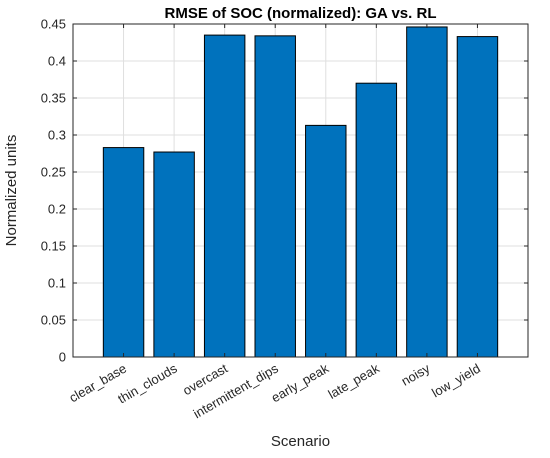 This screenshot has height=458, width=550. What do you see at coordinates (62, 357) in the screenshot?
I see `y-tick-label: 0` at bounding box center [62, 357].